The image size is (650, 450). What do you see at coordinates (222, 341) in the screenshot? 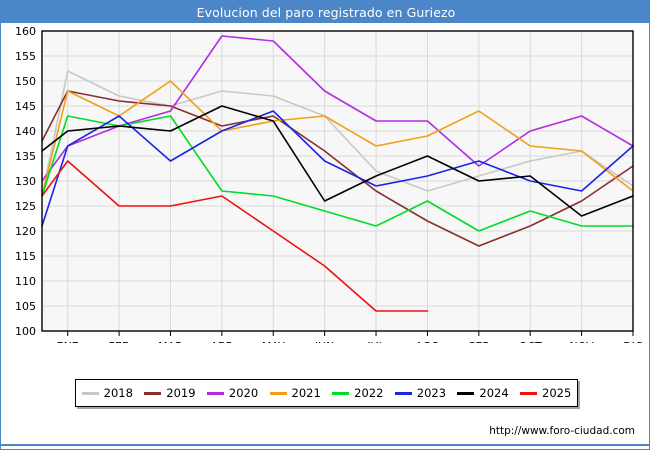
I see `x-axis-tick-label-ABR: ABR` at bounding box center [222, 341].